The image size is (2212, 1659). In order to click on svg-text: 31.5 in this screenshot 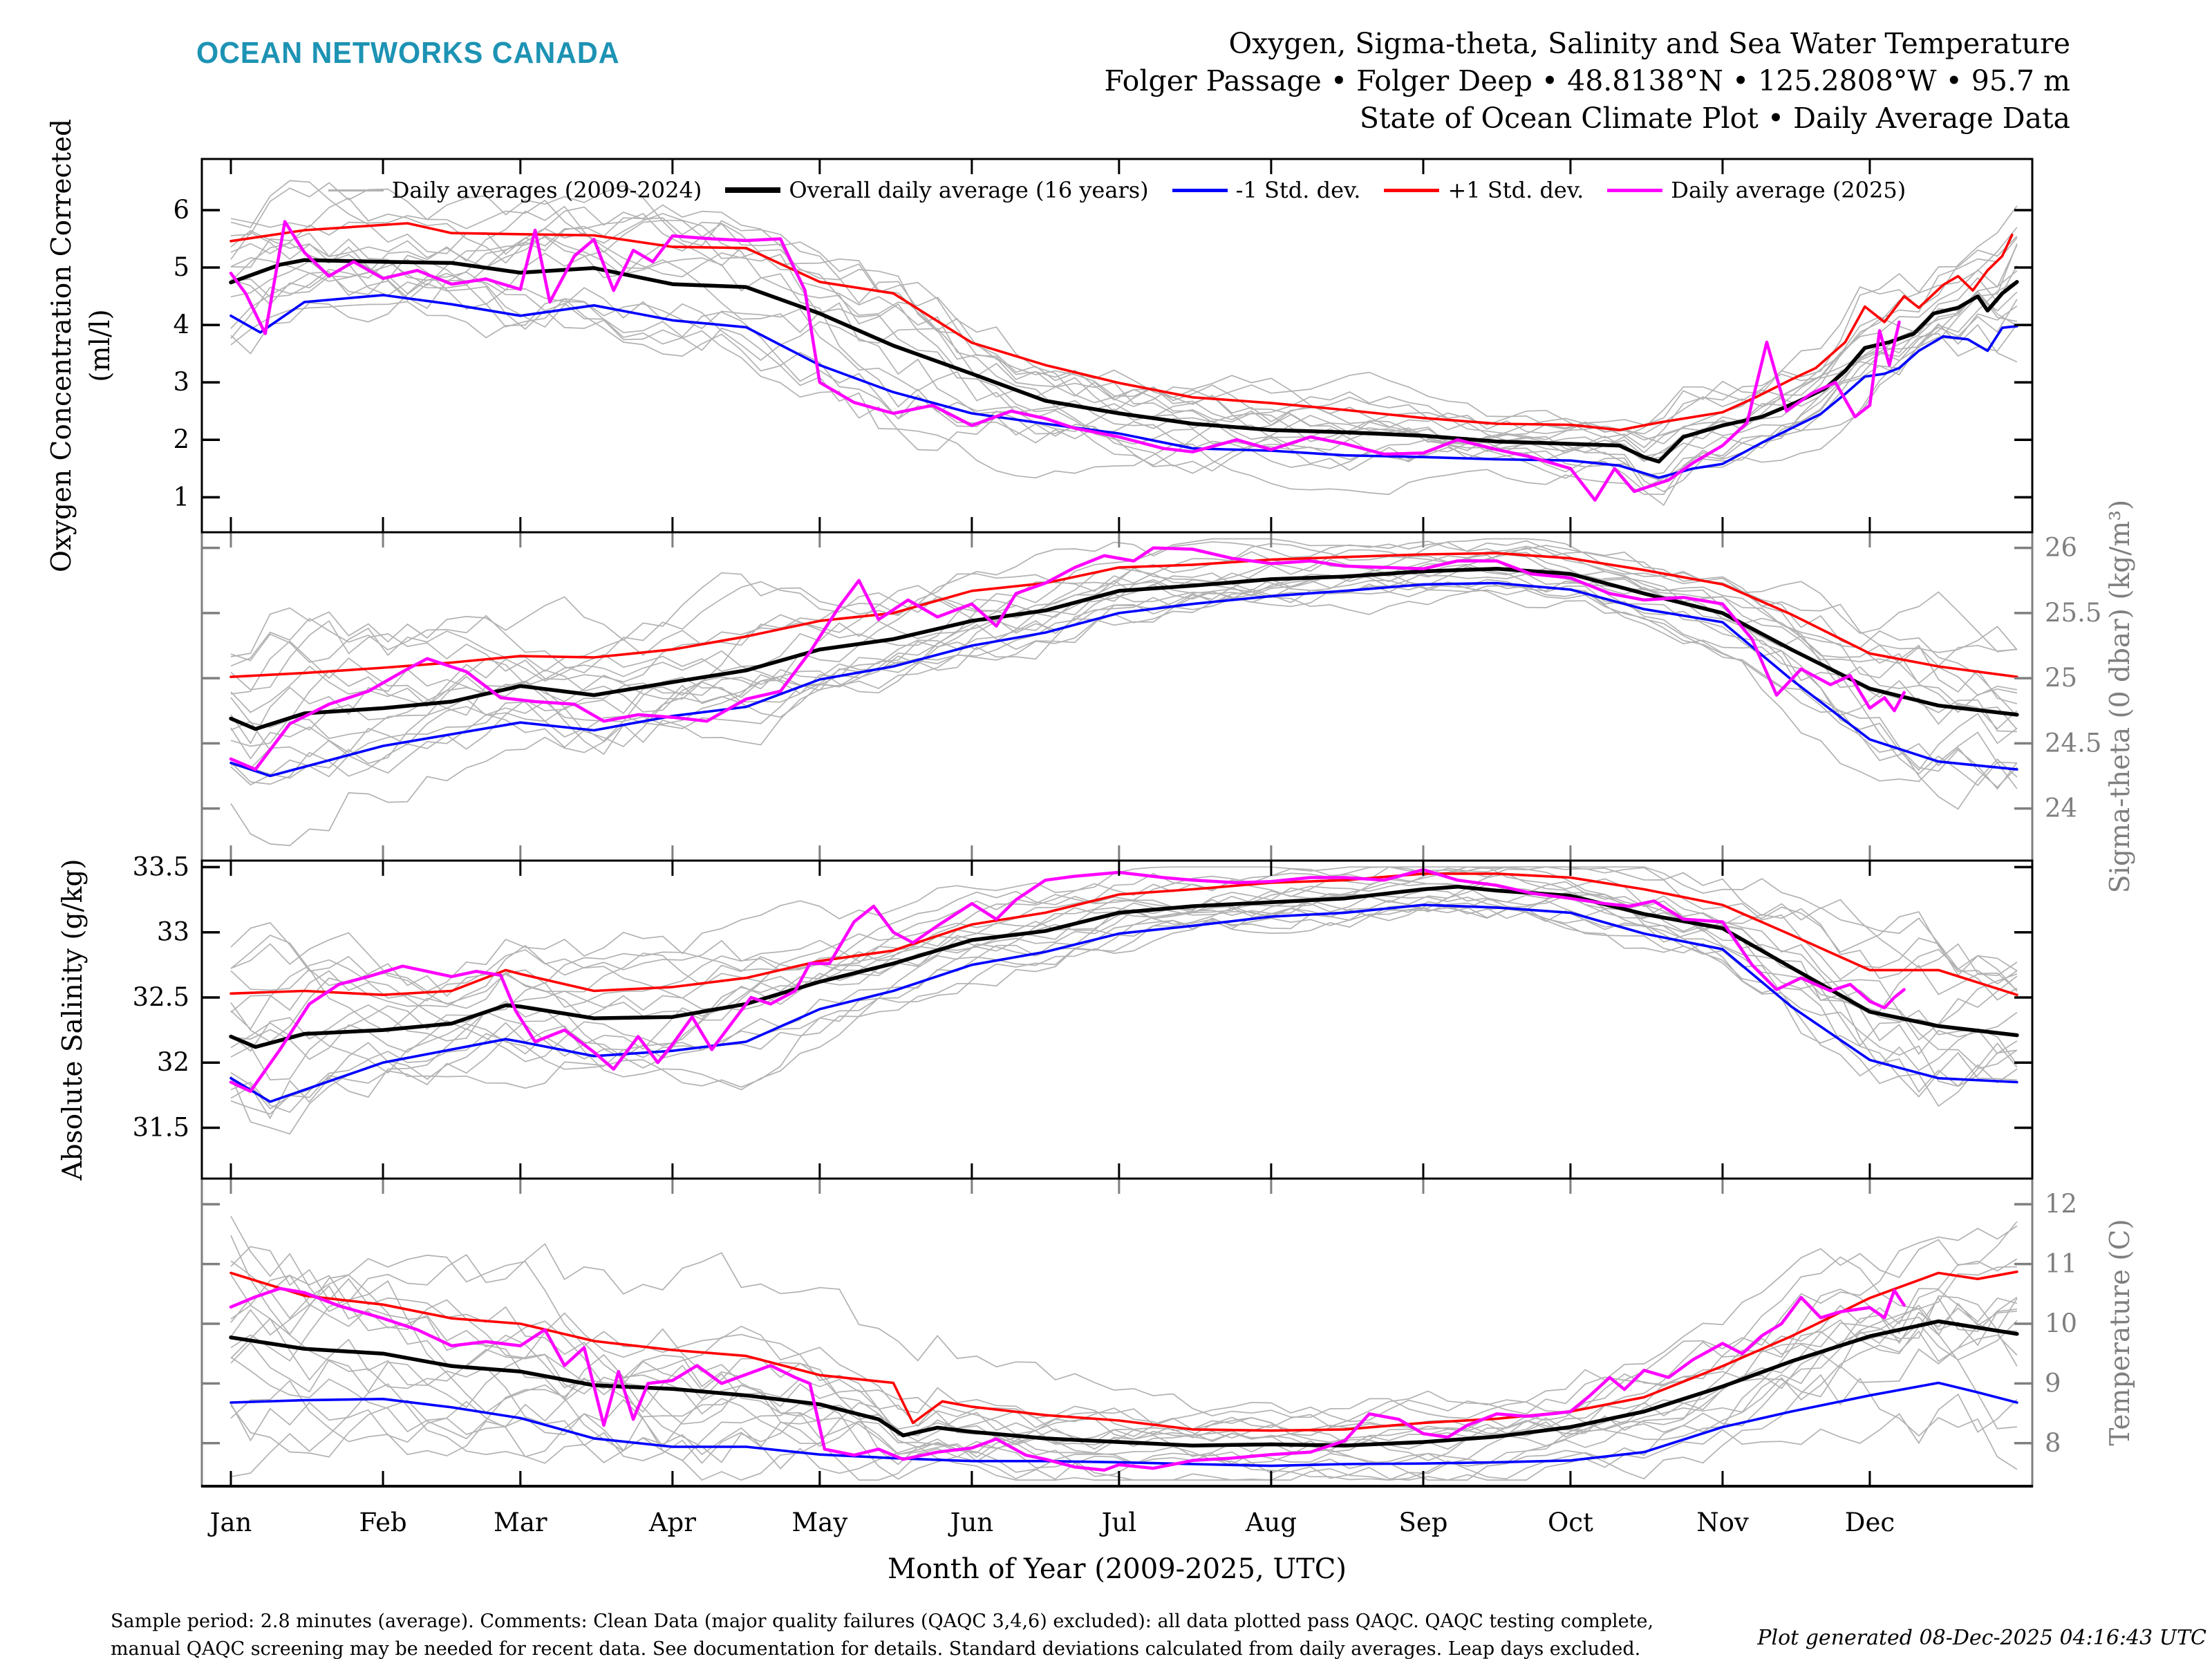, I will do `click(161, 1127)`.